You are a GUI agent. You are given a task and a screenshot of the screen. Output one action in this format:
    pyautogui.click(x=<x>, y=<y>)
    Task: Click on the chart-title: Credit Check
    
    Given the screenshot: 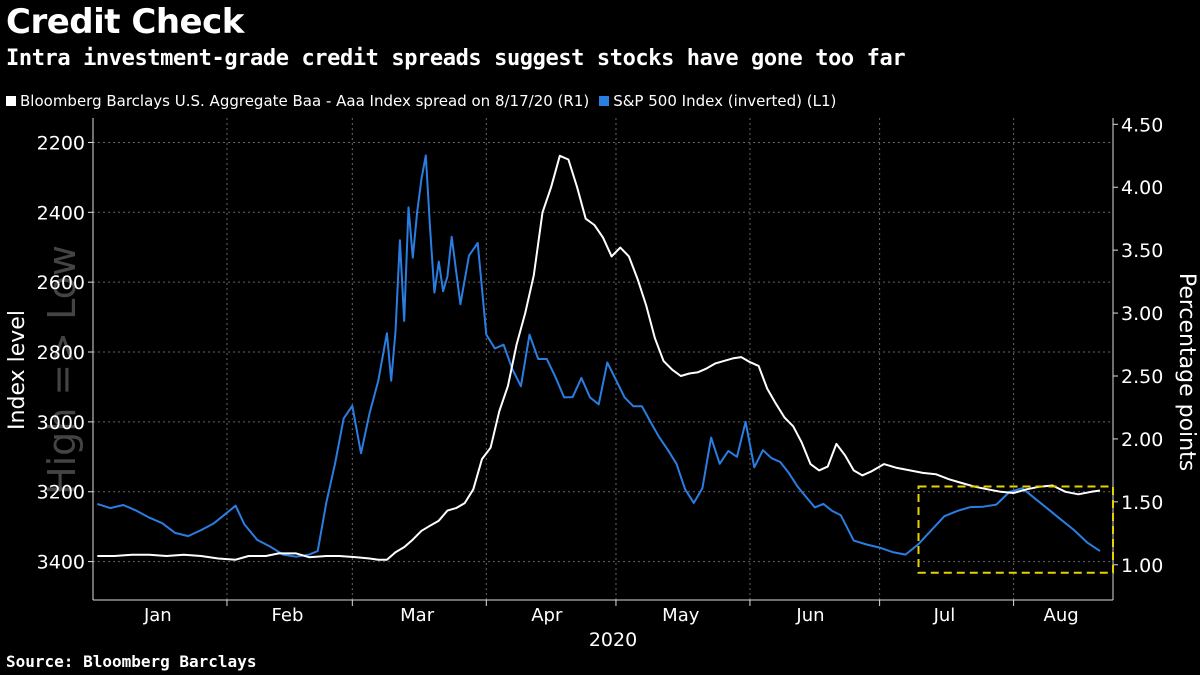 What is the action you would take?
    pyautogui.click(x=125, y=22)
    